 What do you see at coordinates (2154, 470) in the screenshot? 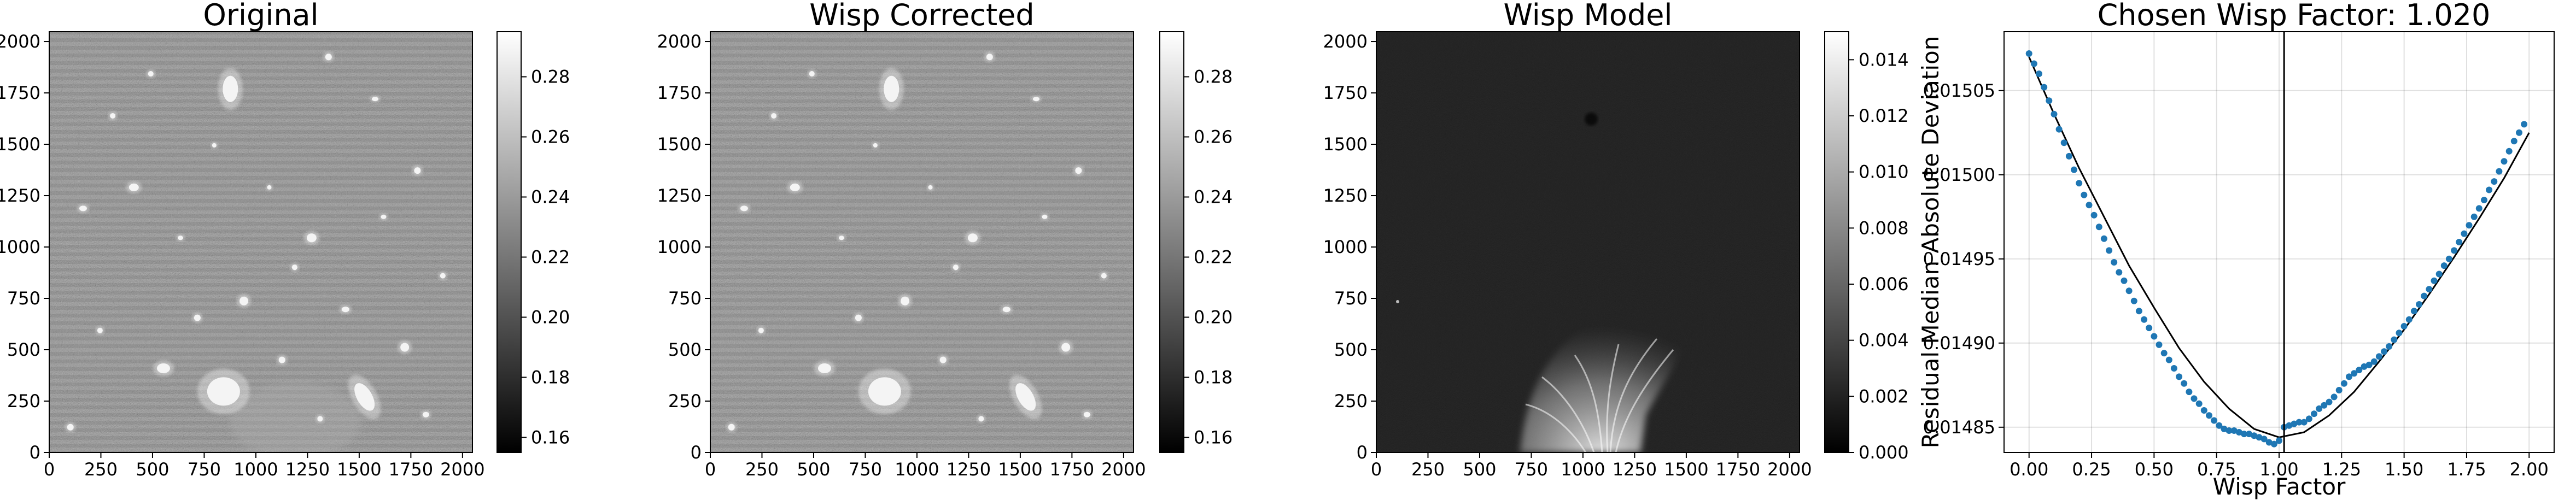
I see `x-tick-label: 0.50` at bounding box center [2154, 470].